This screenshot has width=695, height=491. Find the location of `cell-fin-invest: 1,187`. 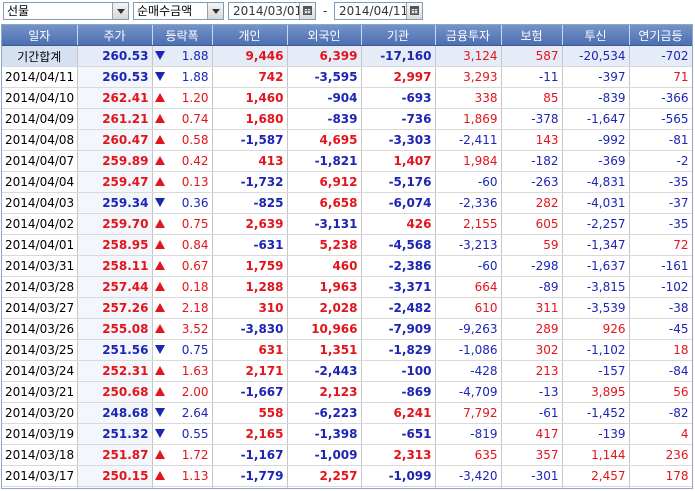

cell-fin-invest: 1,187 is located at coordinates (468, 487).